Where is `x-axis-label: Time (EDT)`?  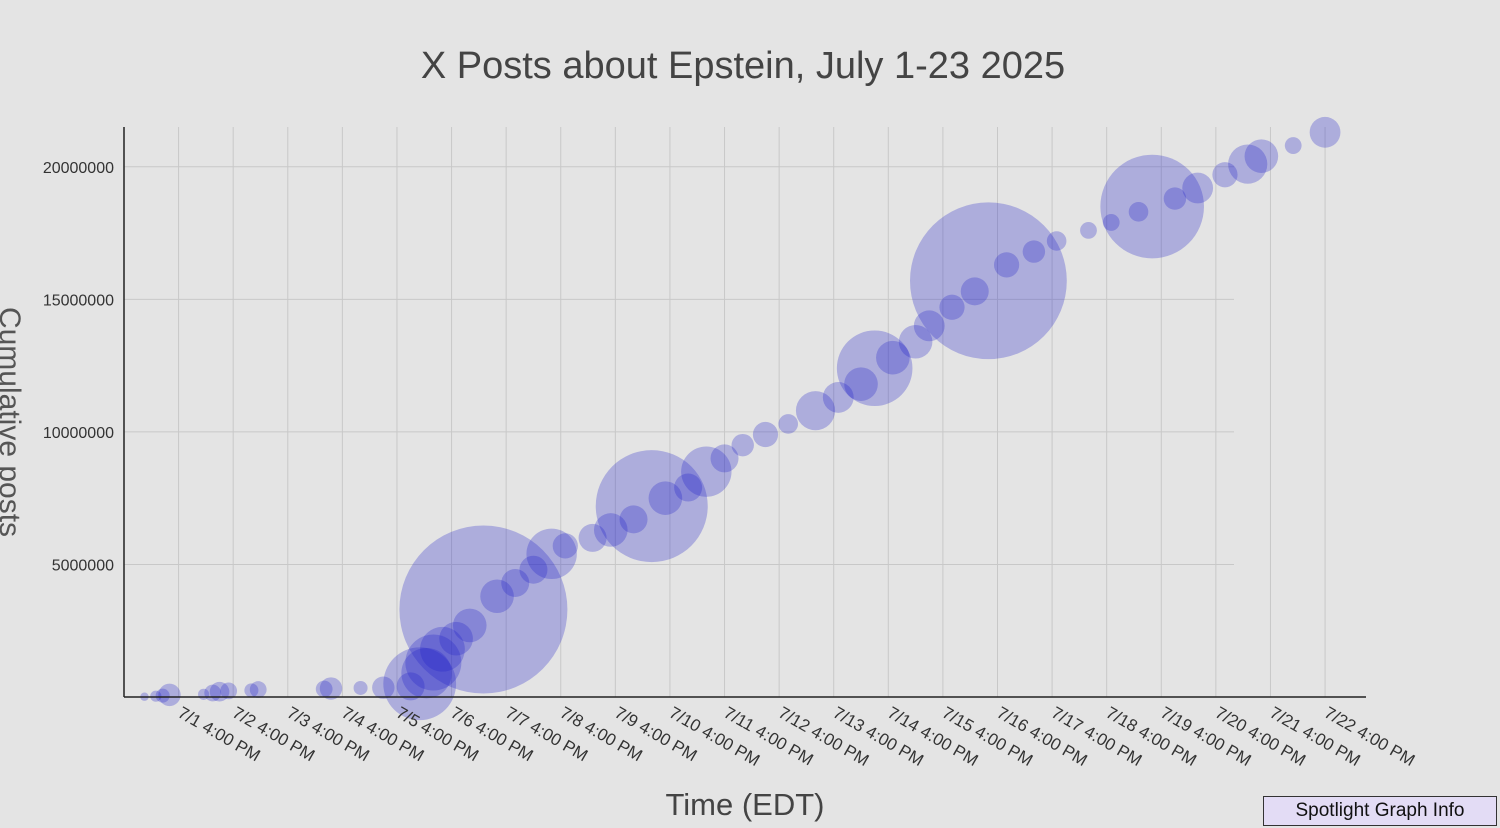
x-axis-label: Time (EDT) is located at coordinates (745, 804).